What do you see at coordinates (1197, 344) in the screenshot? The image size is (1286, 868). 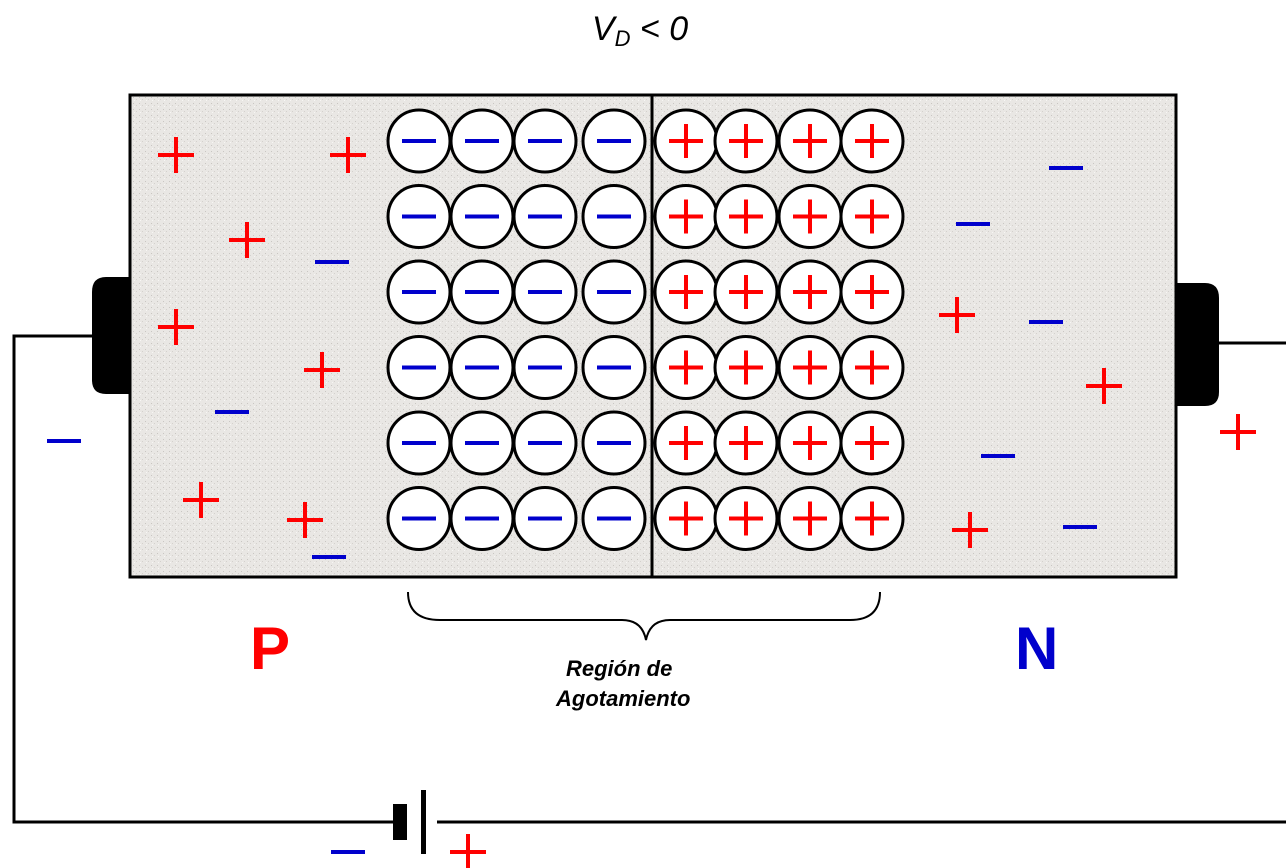 I see `right-contact` at bounding box center [1197, 344].